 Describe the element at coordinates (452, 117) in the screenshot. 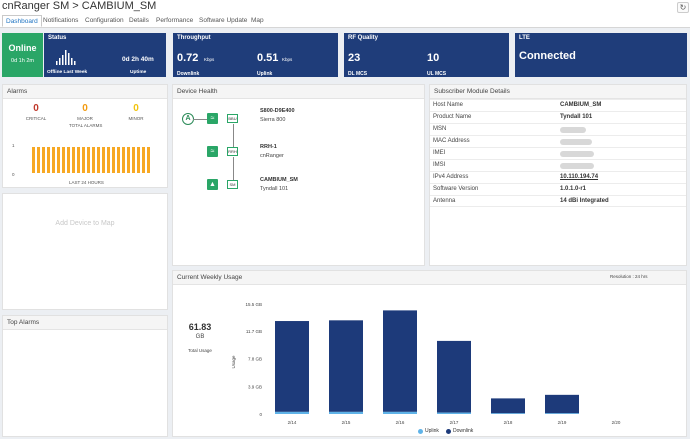

I see `detail-key: Product Name` at that location.